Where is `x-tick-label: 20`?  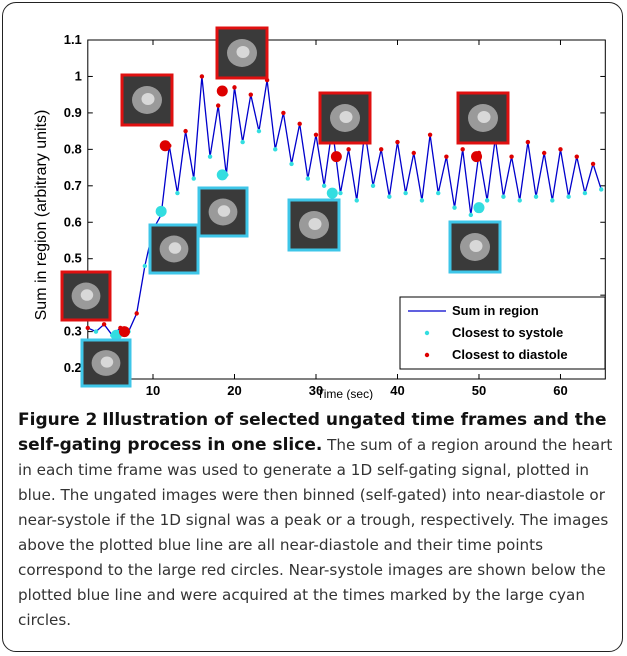 x-tick-label: 20 is located at coordinates (234, 390).